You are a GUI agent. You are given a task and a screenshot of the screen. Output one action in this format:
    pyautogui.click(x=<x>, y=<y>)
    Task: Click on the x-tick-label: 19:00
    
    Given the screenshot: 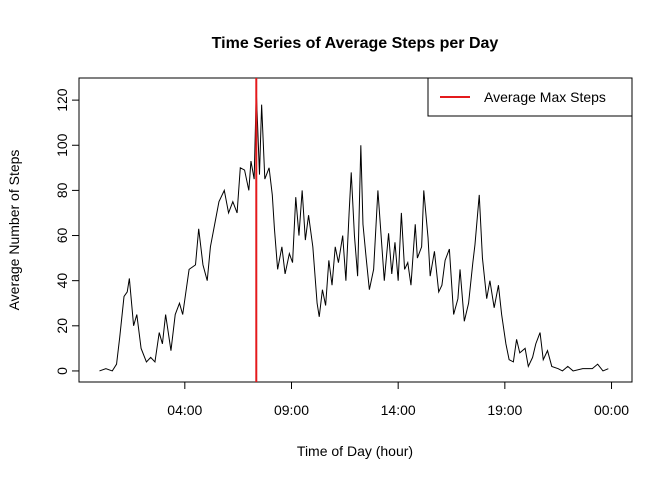 What is the action you would take?
    pyautogui.click(x=504, y=410)
    